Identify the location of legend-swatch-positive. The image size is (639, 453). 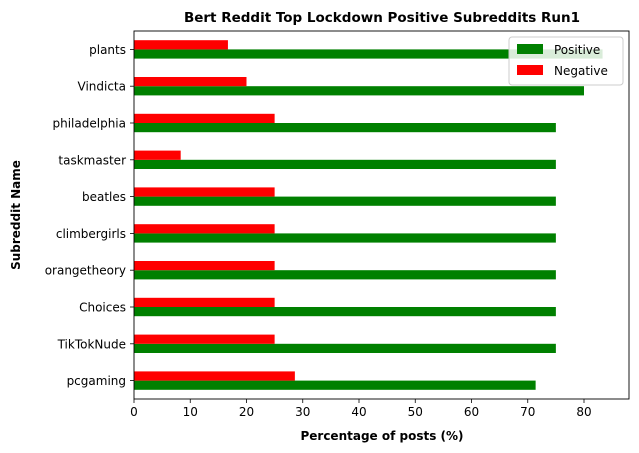
(530, 49).